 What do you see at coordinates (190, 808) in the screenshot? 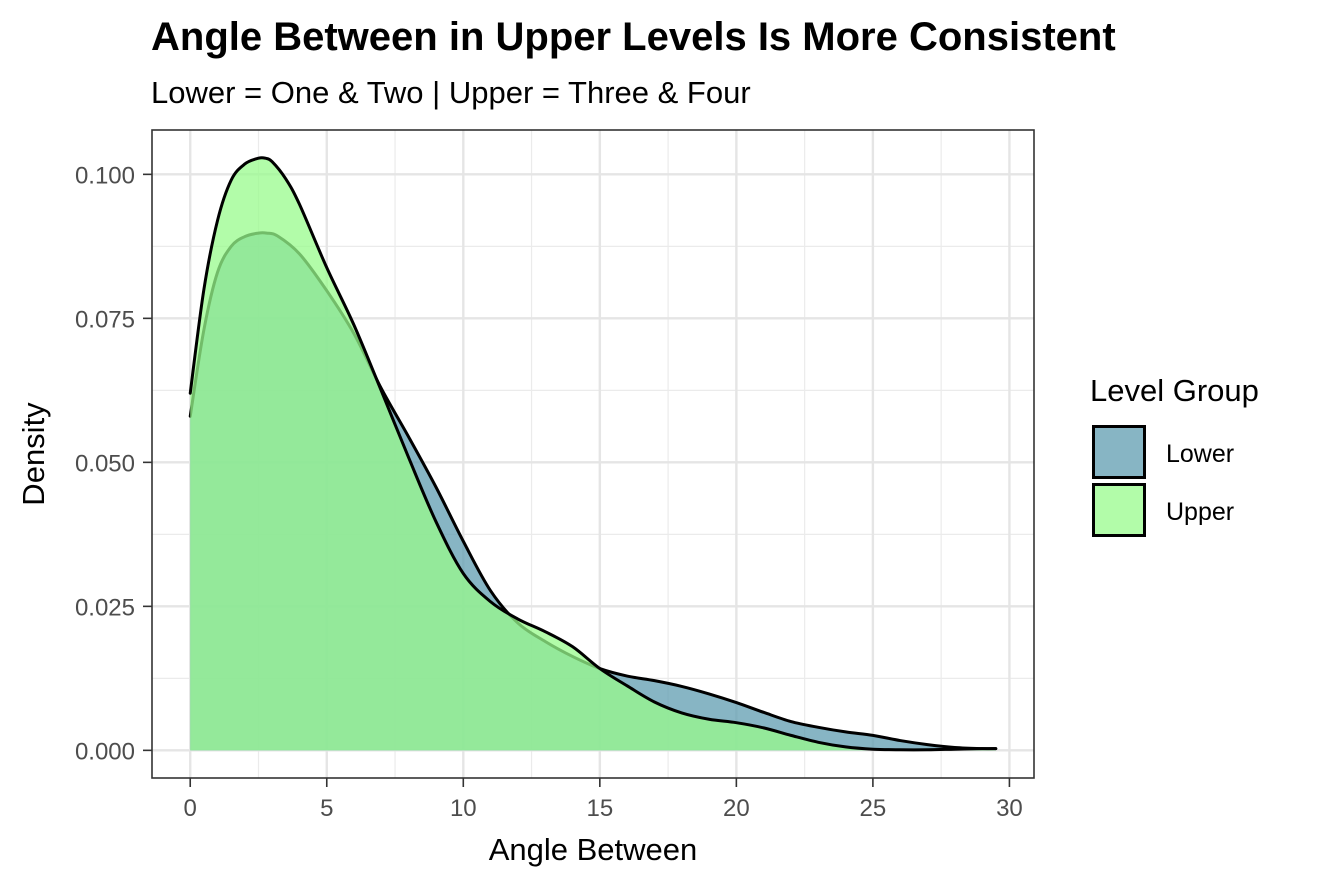
I see `x-tick-label: 0` at bounding box center [190, 808].